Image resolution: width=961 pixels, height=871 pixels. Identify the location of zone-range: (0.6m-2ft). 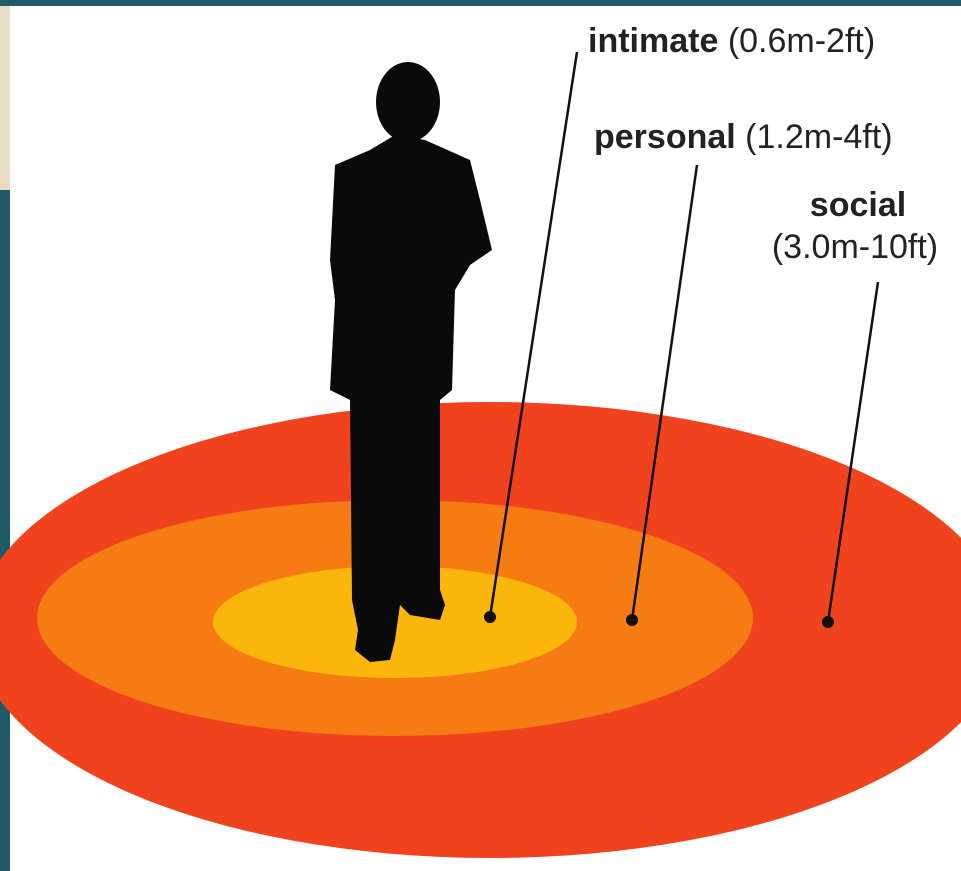
(801, 41).